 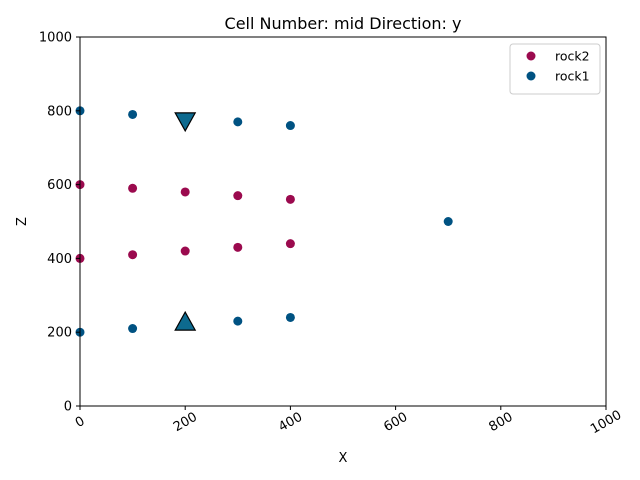 What do you see at coordinates (55, 38) in the screenshot?
I see `y-tick-label: 1000` at bounding box center [55, 38].